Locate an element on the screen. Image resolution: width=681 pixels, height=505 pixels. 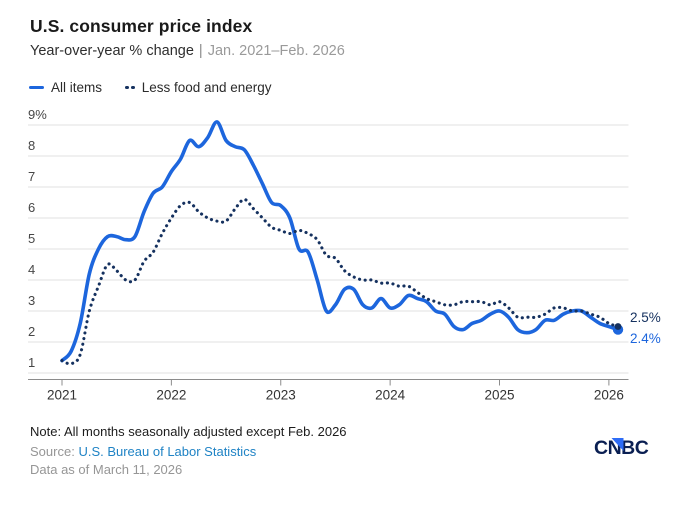
subtitle-date-range: Jan. 2021–Feb. 2026 is located at coordinates (276, 51).